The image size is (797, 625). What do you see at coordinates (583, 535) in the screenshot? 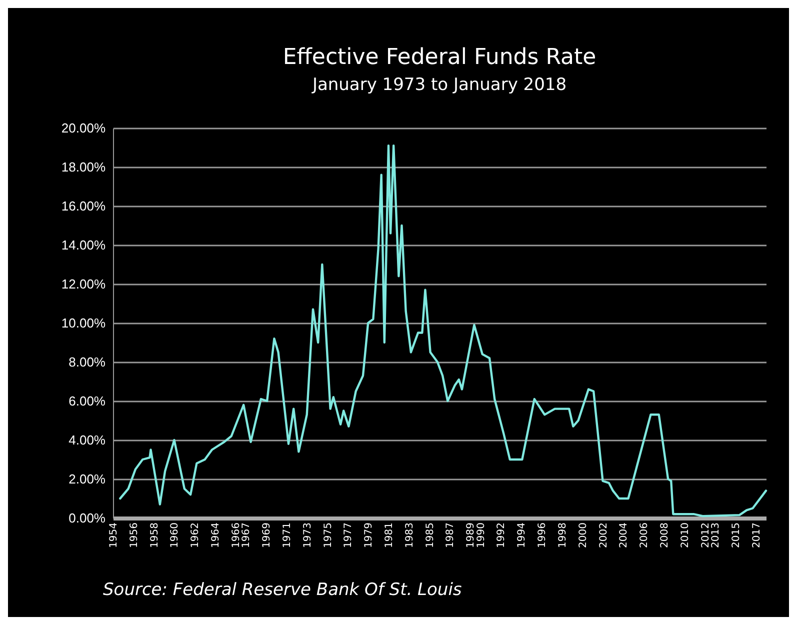
I see `x-tick-label: 2000` at bounding box center [583, 535].